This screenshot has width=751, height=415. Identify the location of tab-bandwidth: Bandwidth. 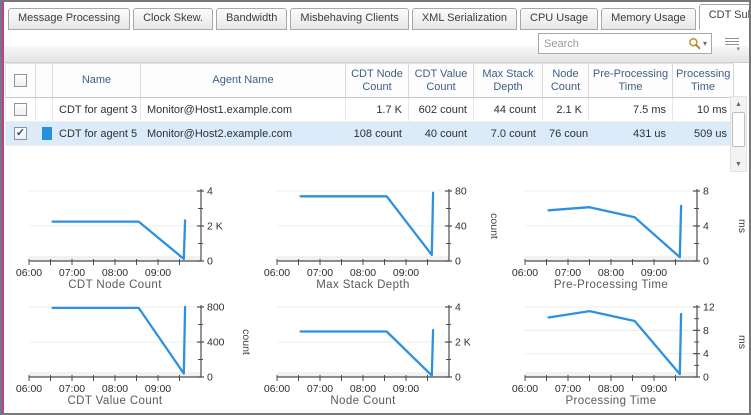
(252, 19).